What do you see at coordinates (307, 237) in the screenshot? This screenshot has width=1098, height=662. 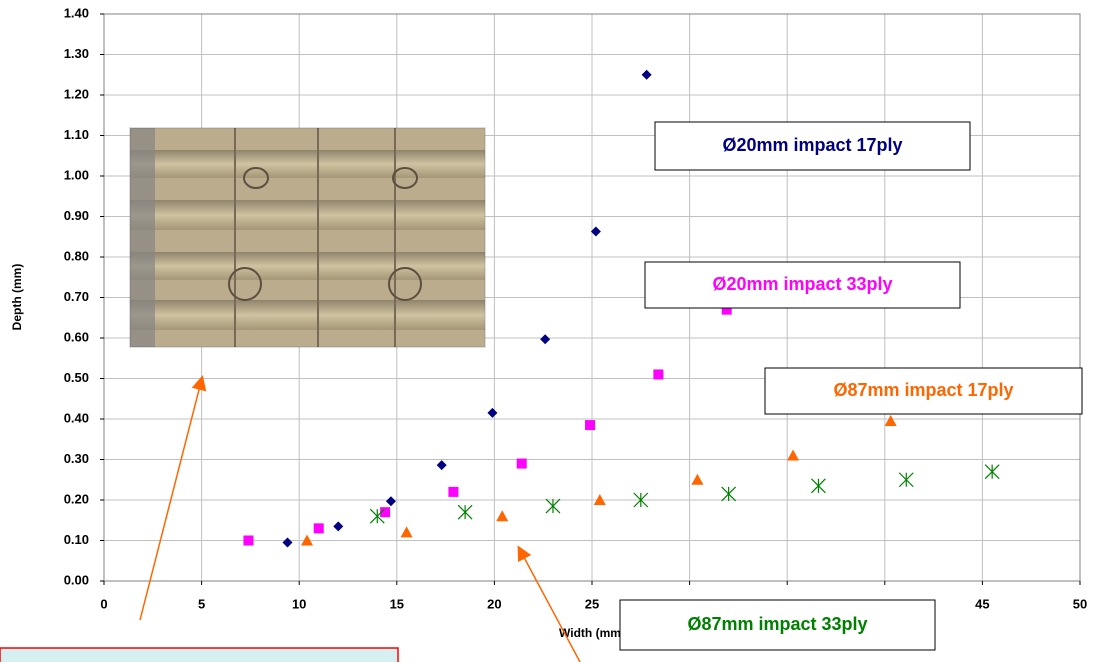 I see `inset-photo` at bounding box center [307, 237].